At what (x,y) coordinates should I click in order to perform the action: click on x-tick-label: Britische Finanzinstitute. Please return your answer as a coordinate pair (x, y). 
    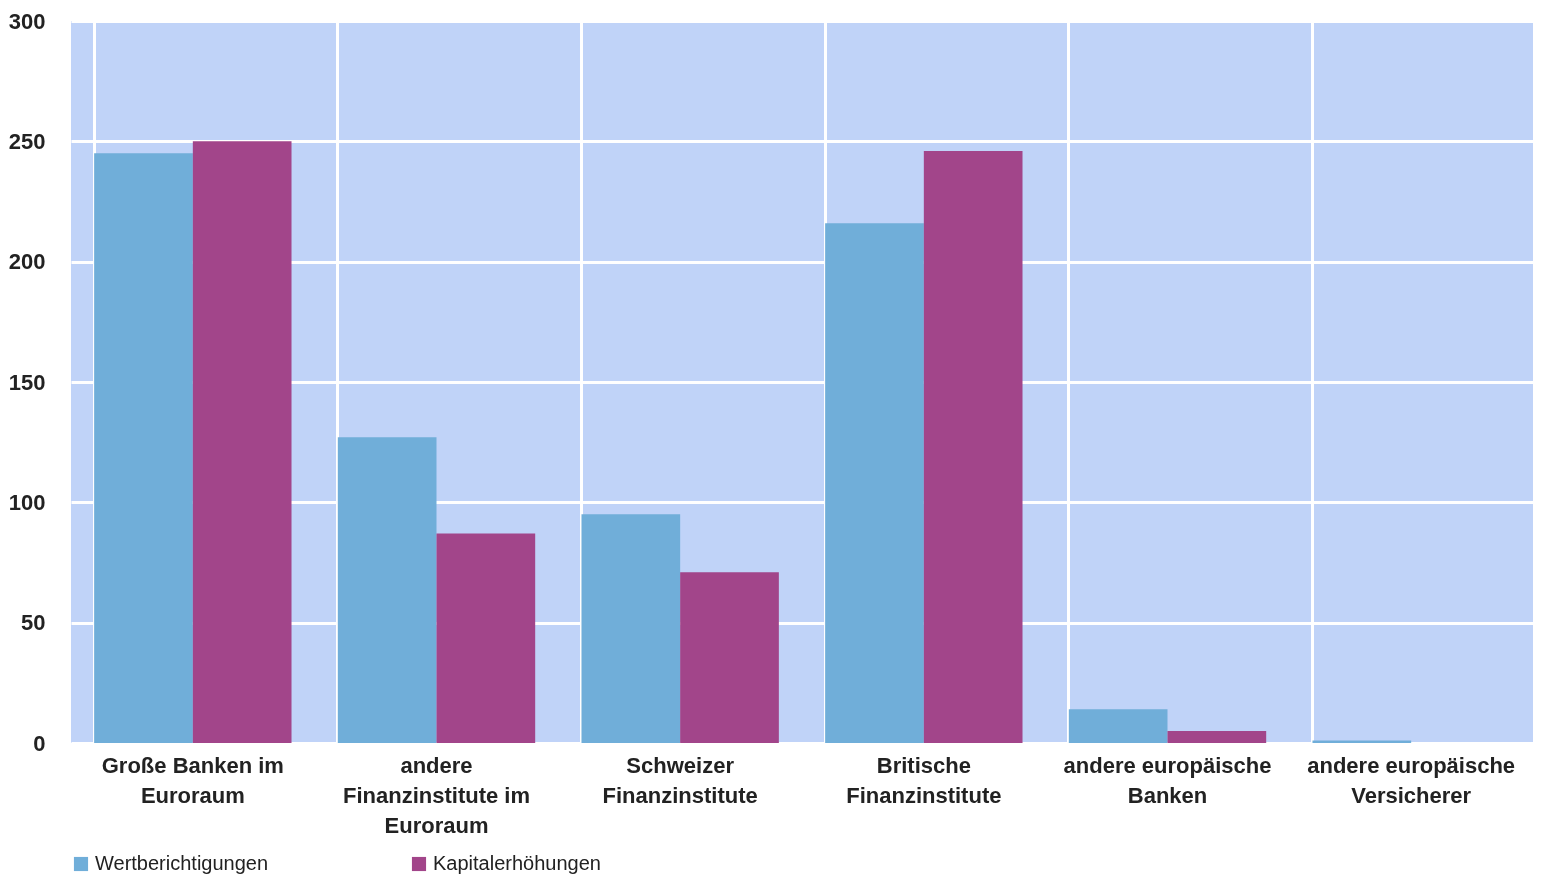
    Looking at the image, I should click on (924, 780).